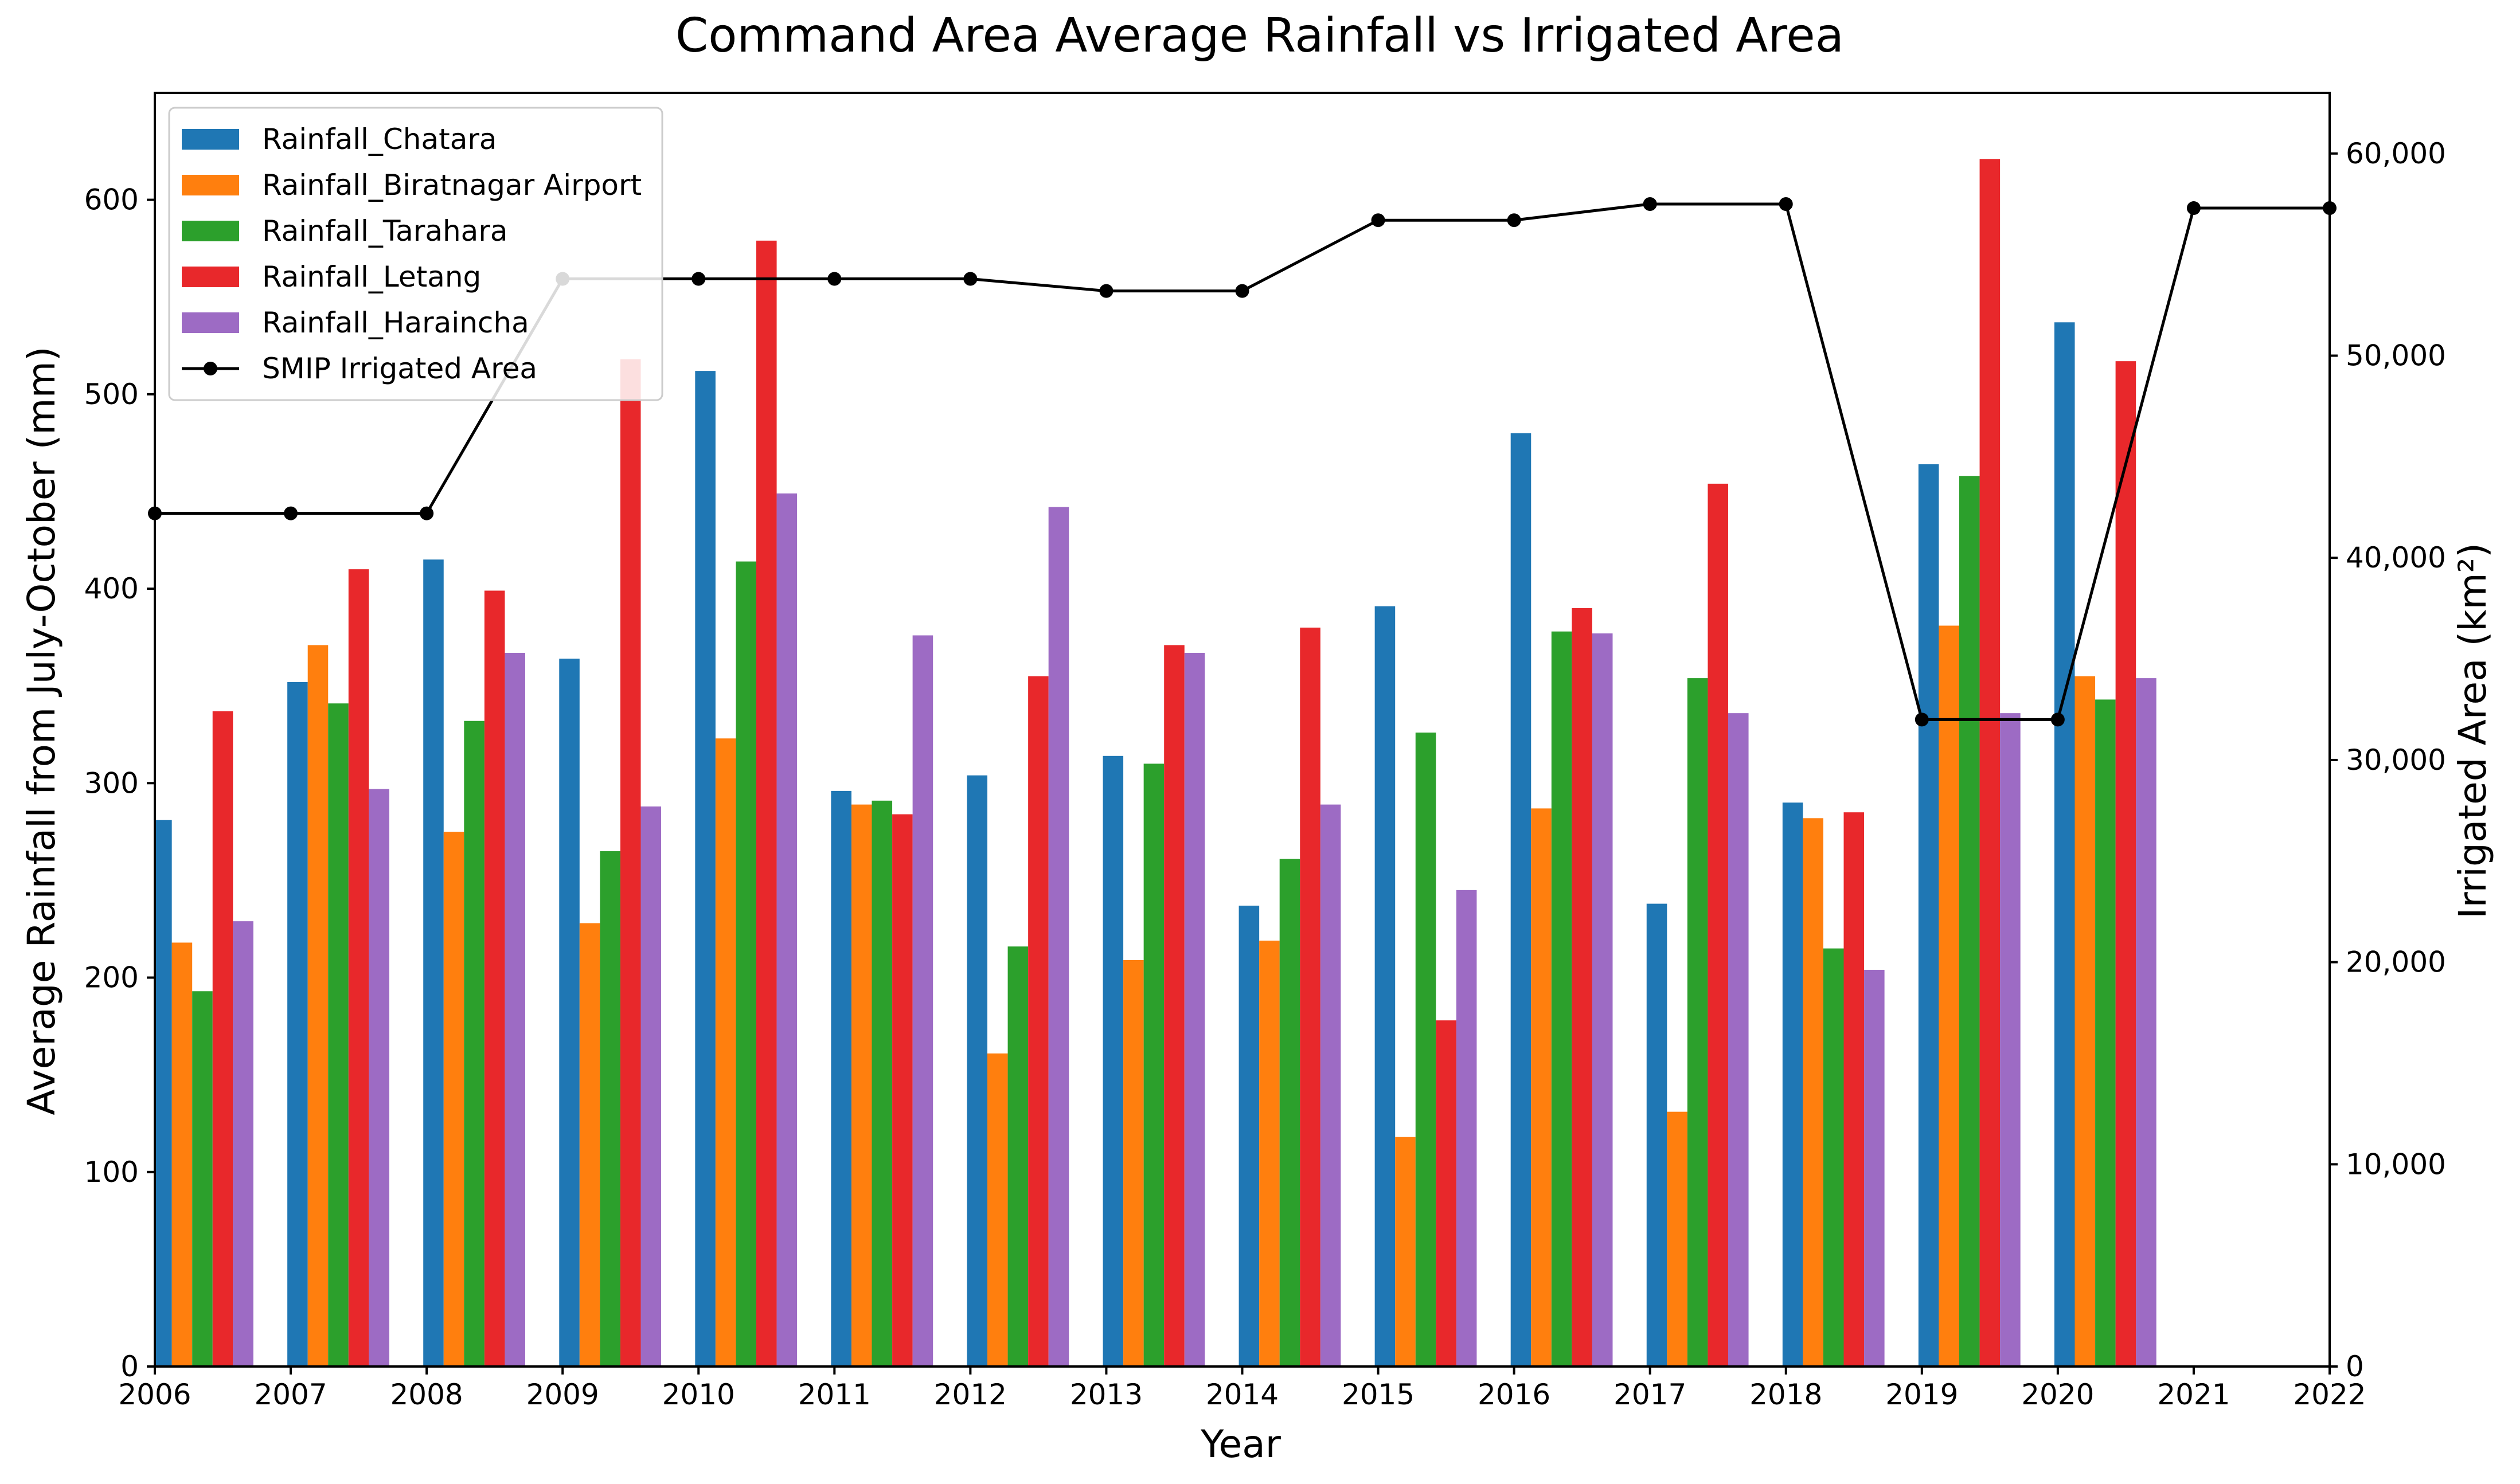  What do you see at coordinates (210, 322) in the screenshot?
I see `legend-swatch-rainfall-haraincha` at bounding box center [210, 322].